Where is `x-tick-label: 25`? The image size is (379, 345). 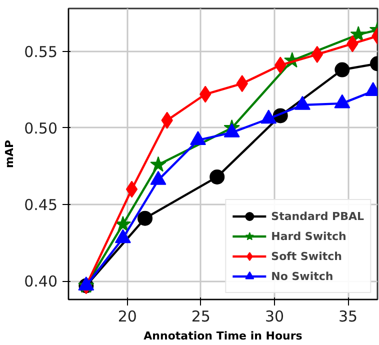 x-tick-label: 25 is located at coordinates (200, 317).